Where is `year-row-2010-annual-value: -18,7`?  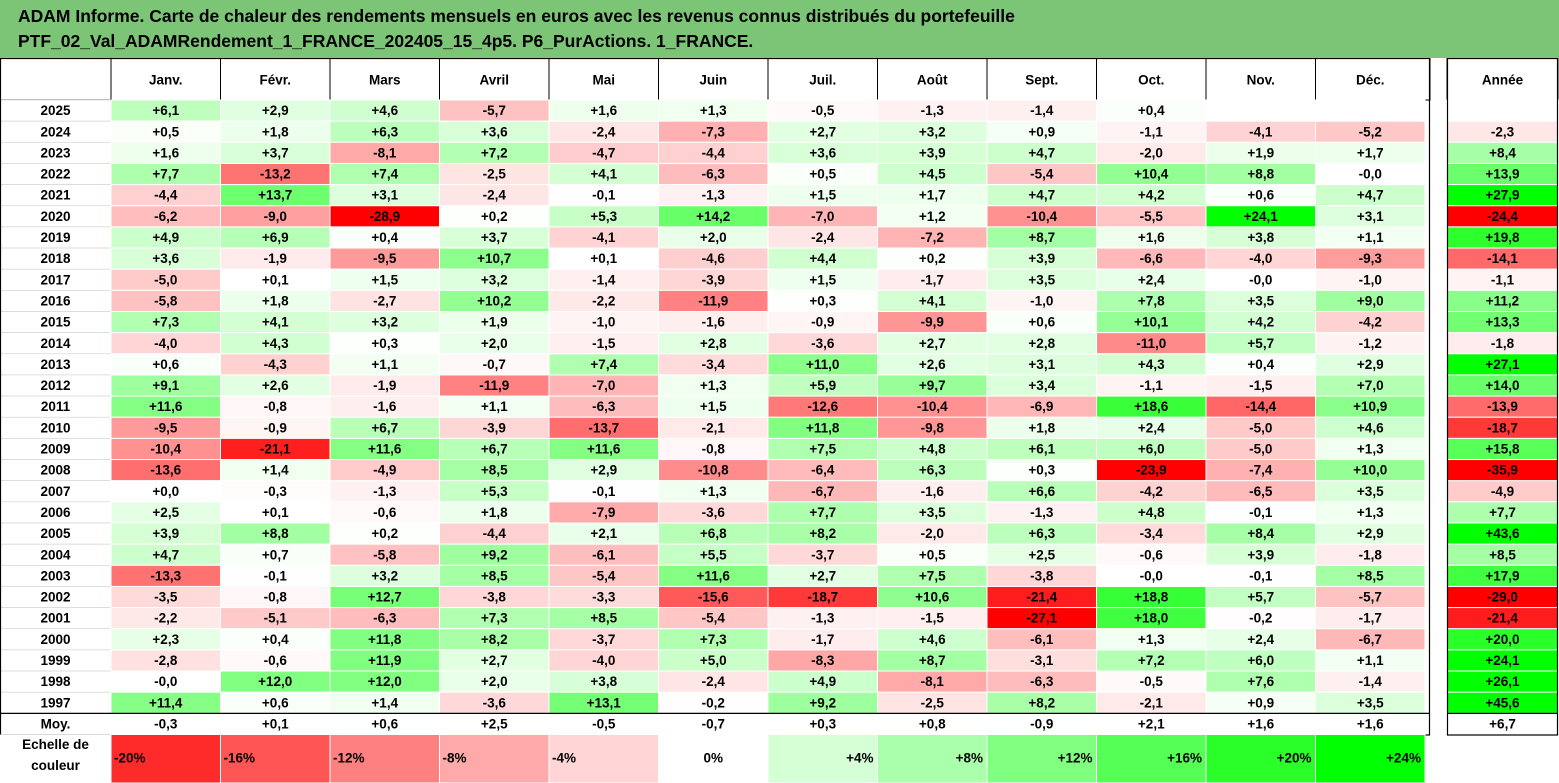 year-row-2010-annual-value: -18,7 is located at coordinates (1502, 427).